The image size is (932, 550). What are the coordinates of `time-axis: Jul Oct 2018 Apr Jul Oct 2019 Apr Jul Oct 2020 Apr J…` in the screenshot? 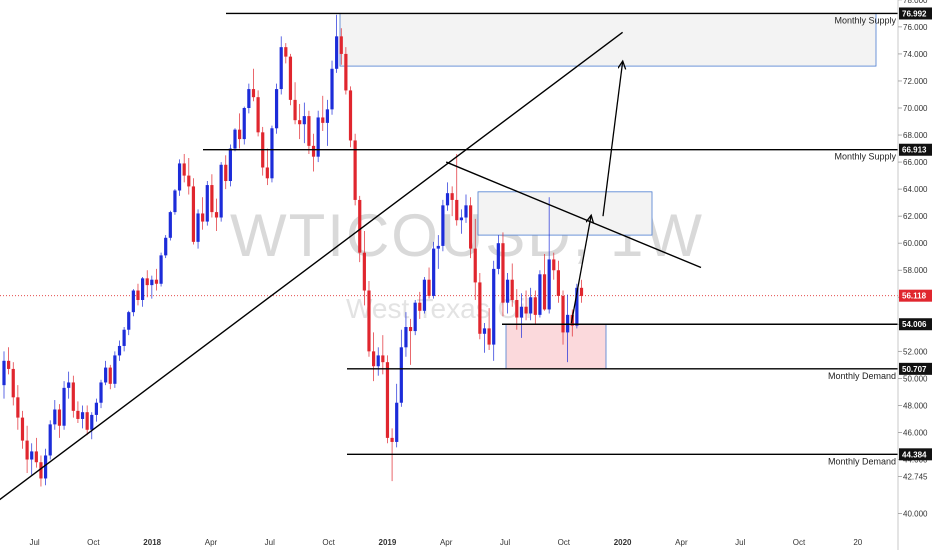 It's located at (445, 542).